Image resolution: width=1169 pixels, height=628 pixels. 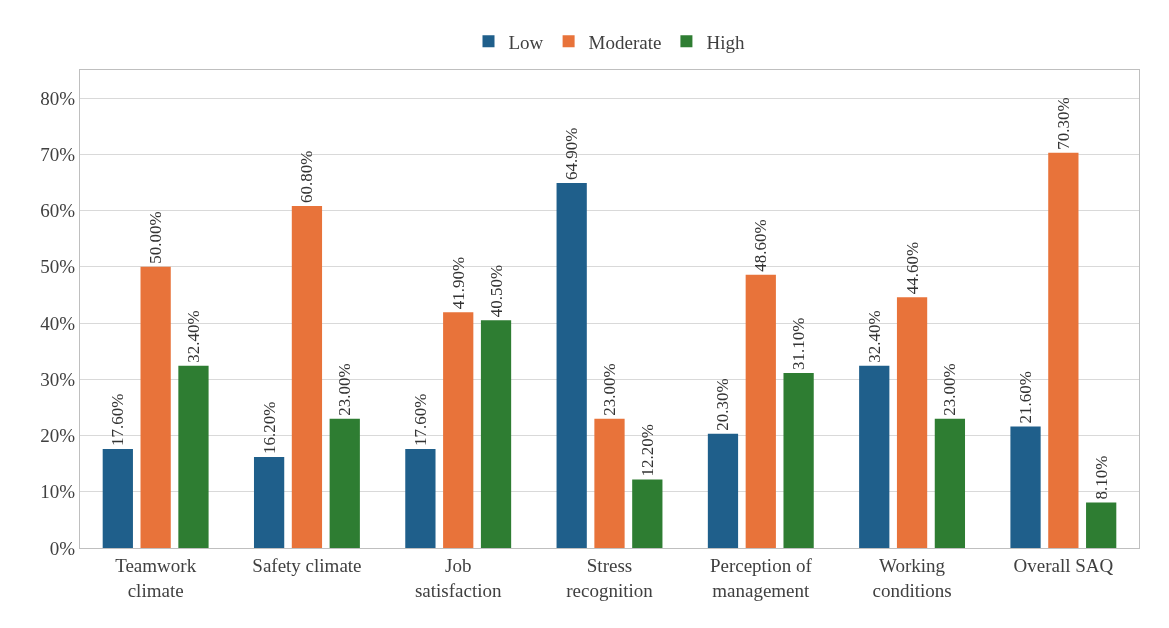 What do you see at coordinates (912, 577) in the screenshot?
I see `x-tick-label: Working conditions` at bounding box center [912, 577].